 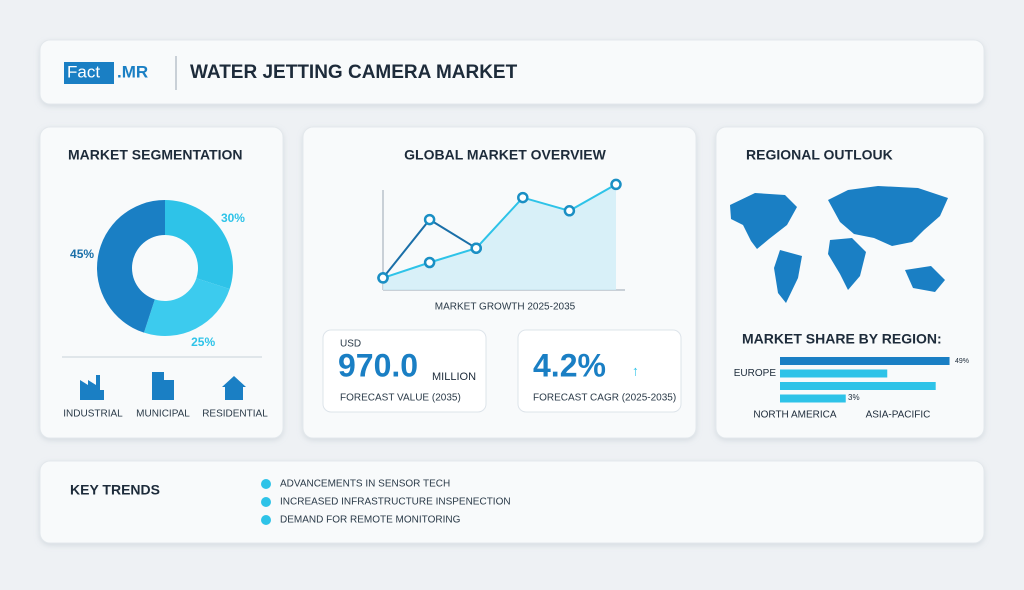 I want to click on stat-label: FORECAST VALUE (2035), so click(x=400, y=398).